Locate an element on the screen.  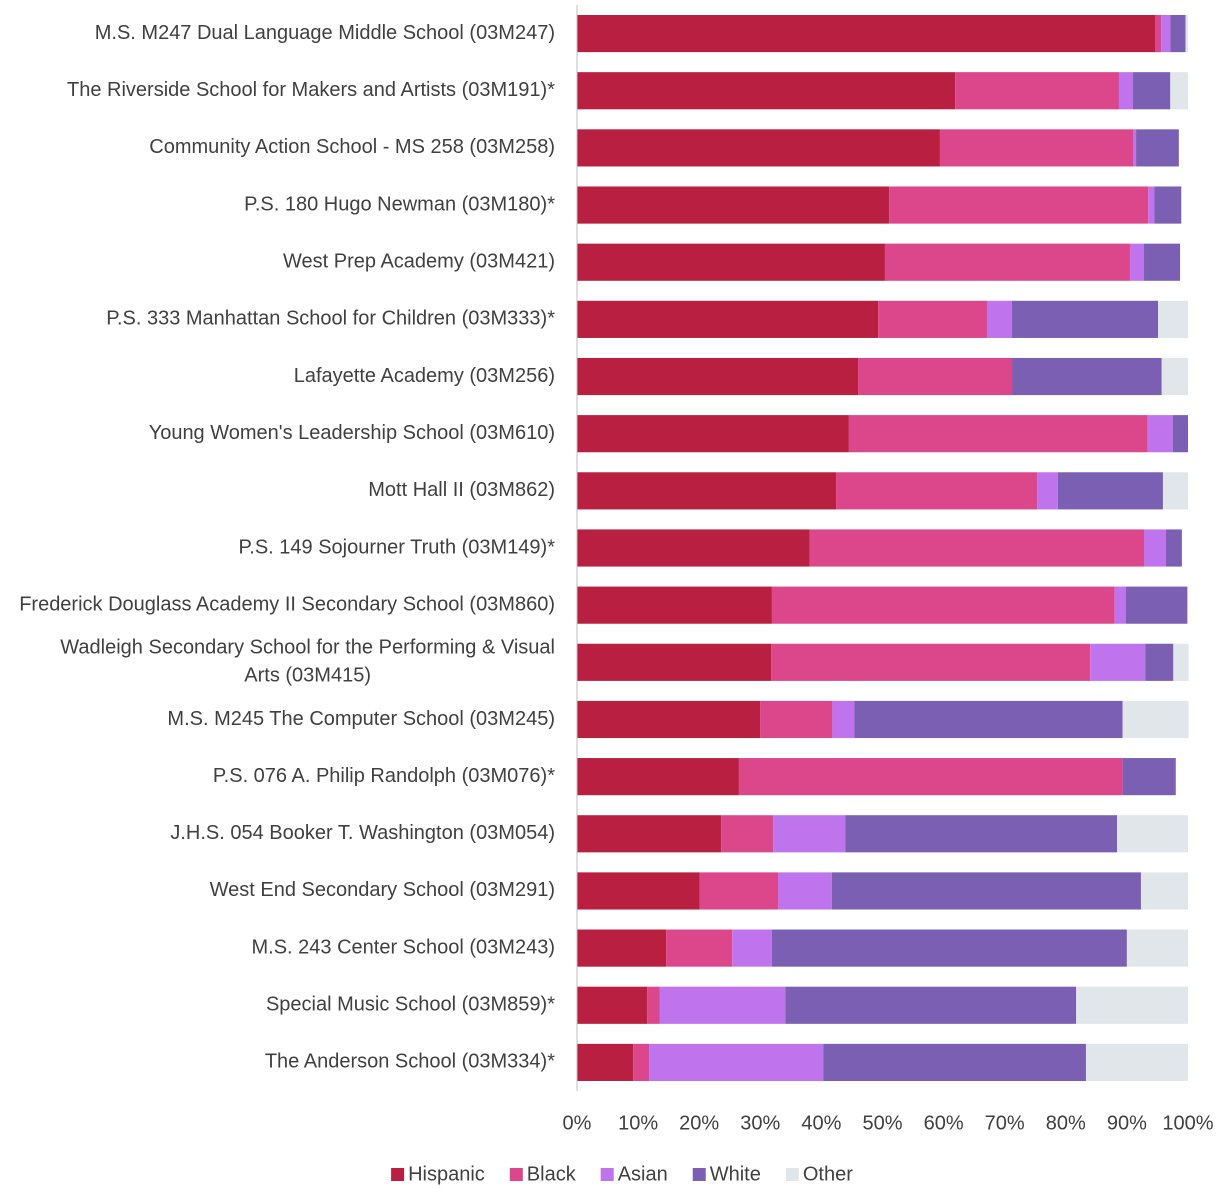
y-tick-label: P.S. 076 A. Philip Randolph (03M076)* is located at coordinates (384, 776).